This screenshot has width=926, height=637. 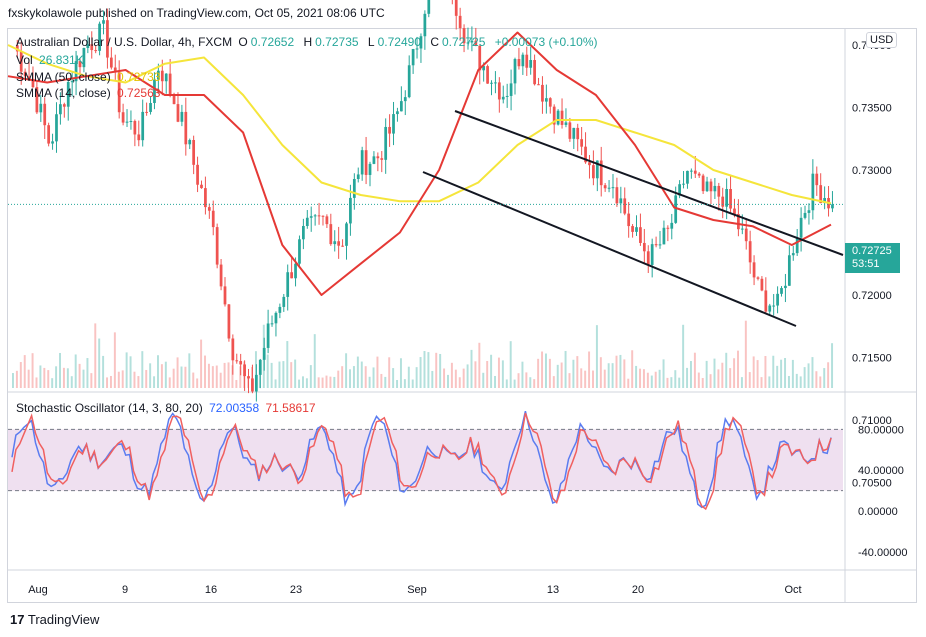 I want to click on currency-button: USD, so click(x=882, y=40).